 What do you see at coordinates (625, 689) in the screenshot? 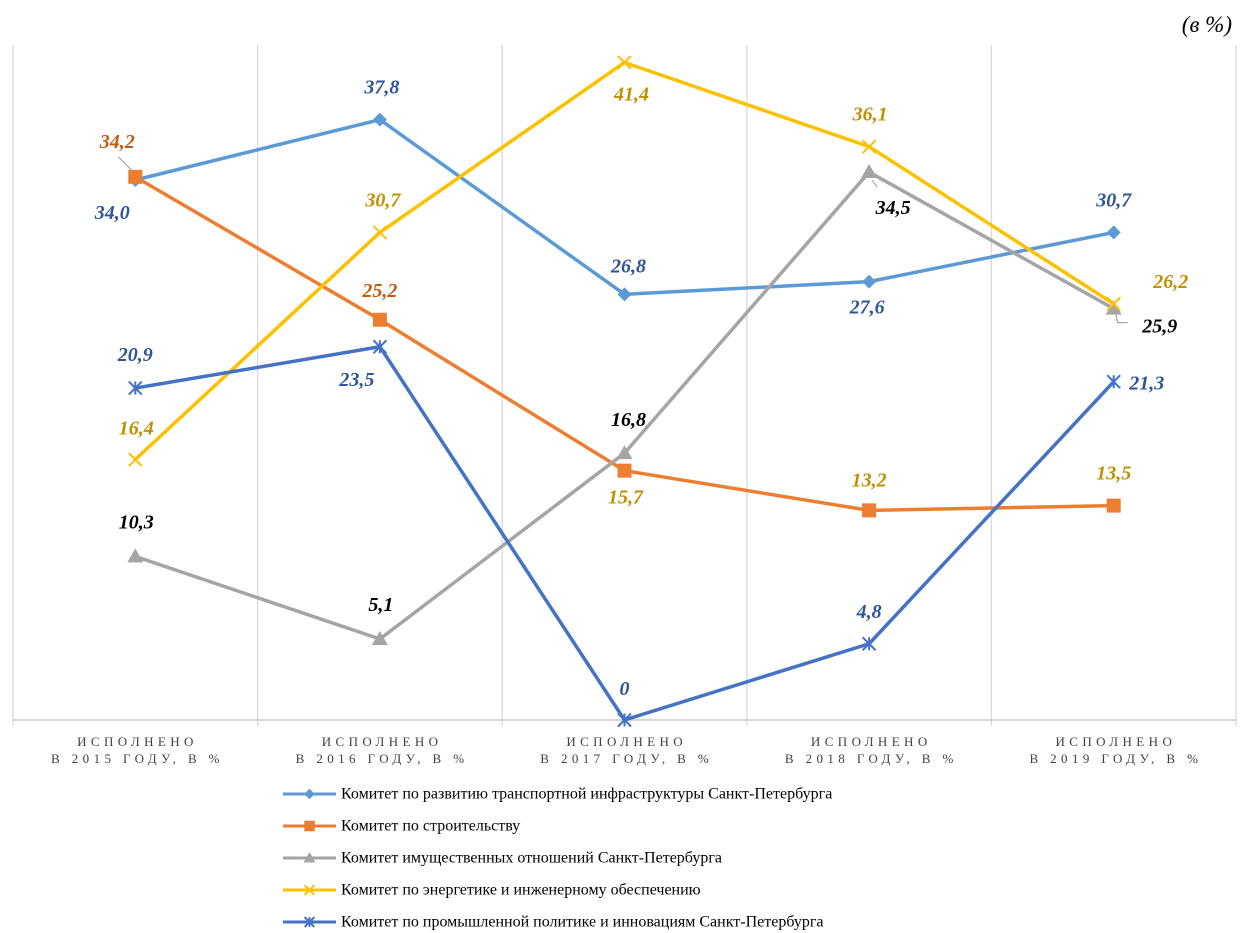
I see `data-label: 0` at bounding box center [625, 689].